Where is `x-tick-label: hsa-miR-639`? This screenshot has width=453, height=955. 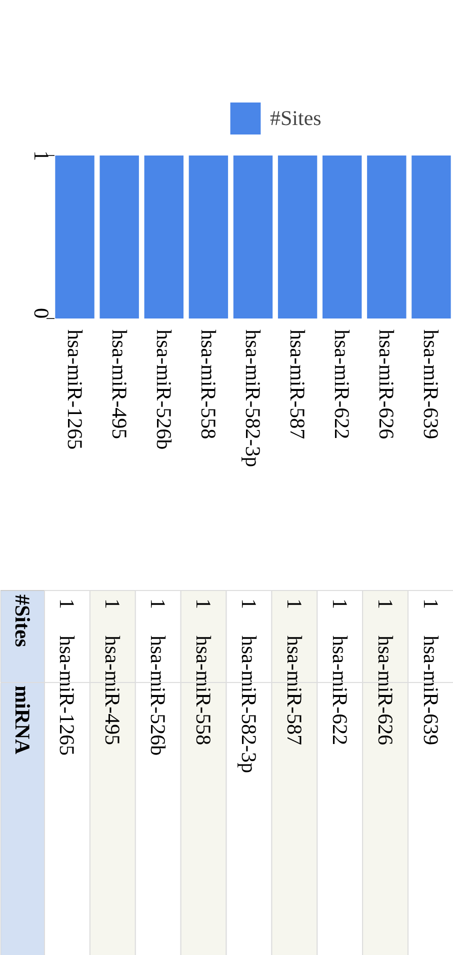 x-tick-label: hsa-miR-639 is located at coordinates (431, 385).